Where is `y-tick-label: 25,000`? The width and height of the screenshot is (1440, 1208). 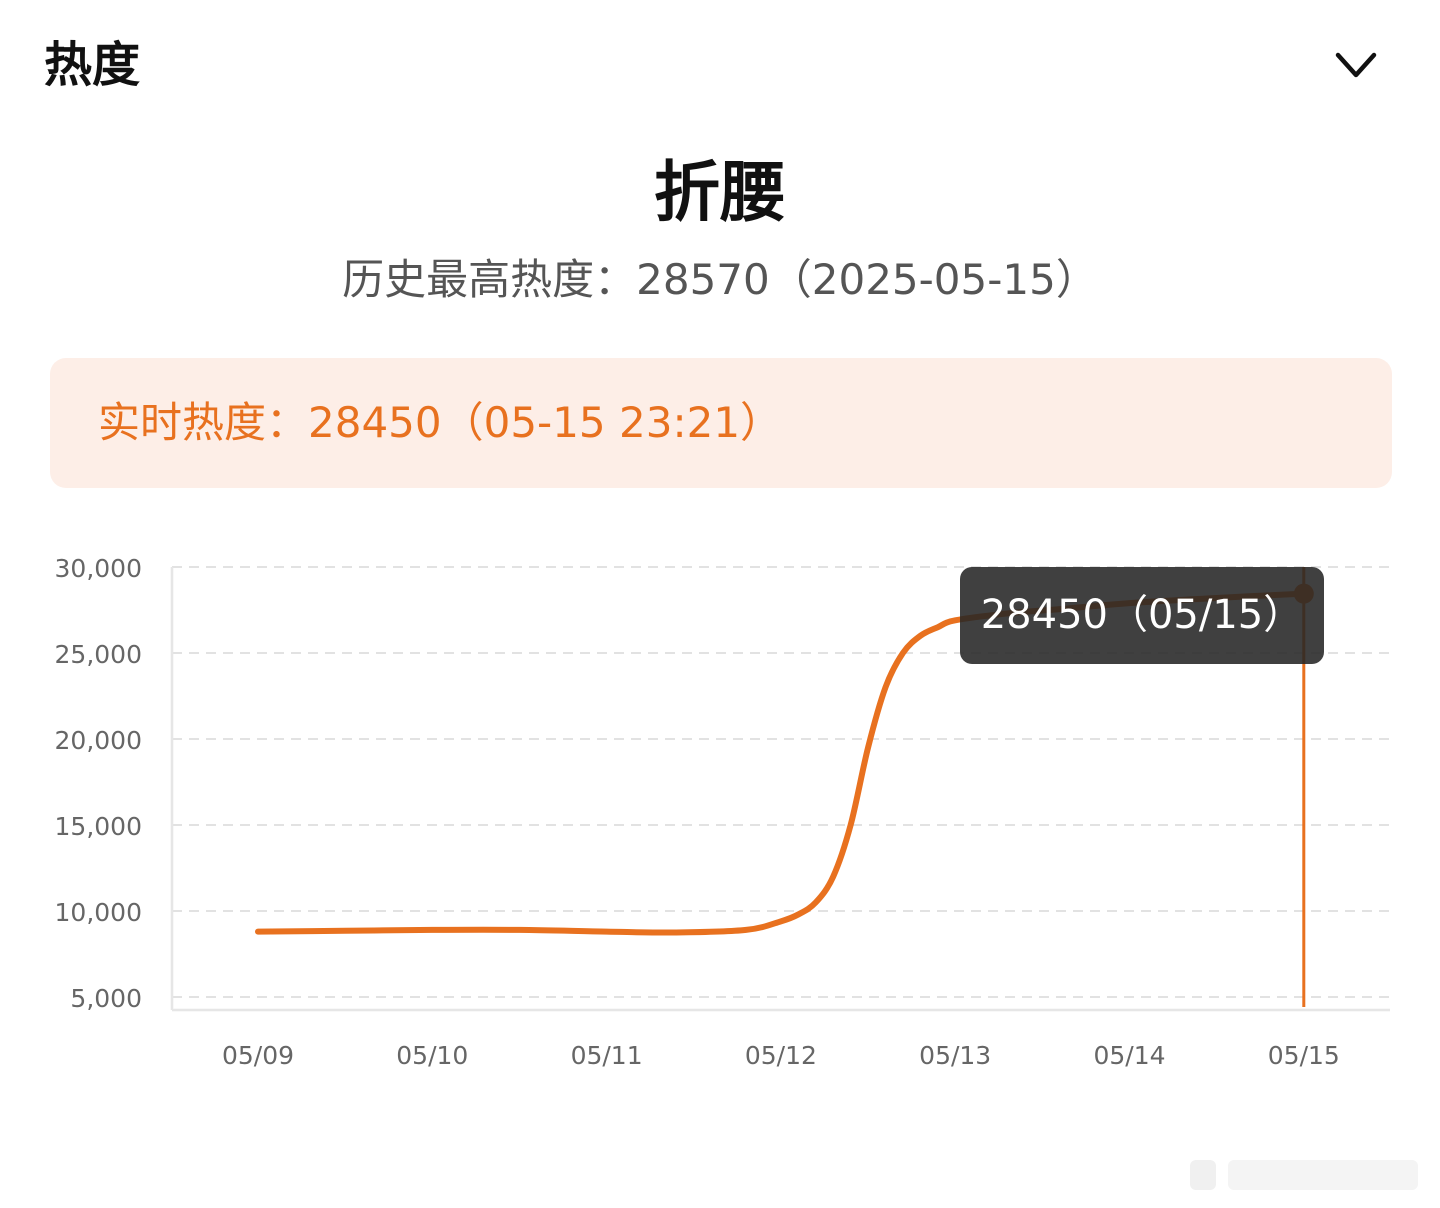 y-tick-label: 25,000 is located at coordinates (98, 654).